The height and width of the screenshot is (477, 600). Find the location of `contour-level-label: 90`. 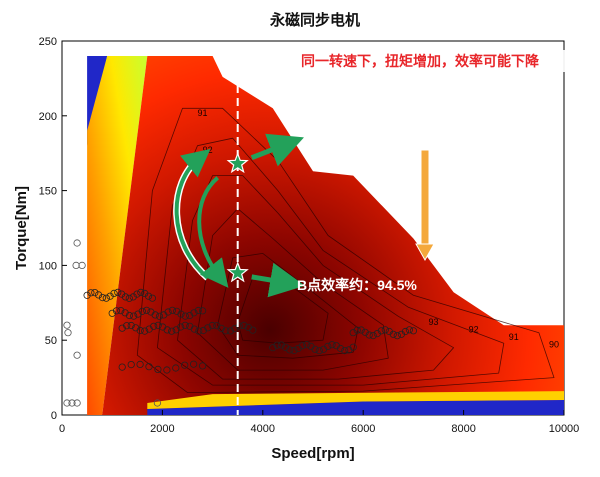

contour-level-label: 90 is located at coordinates (554, 345).